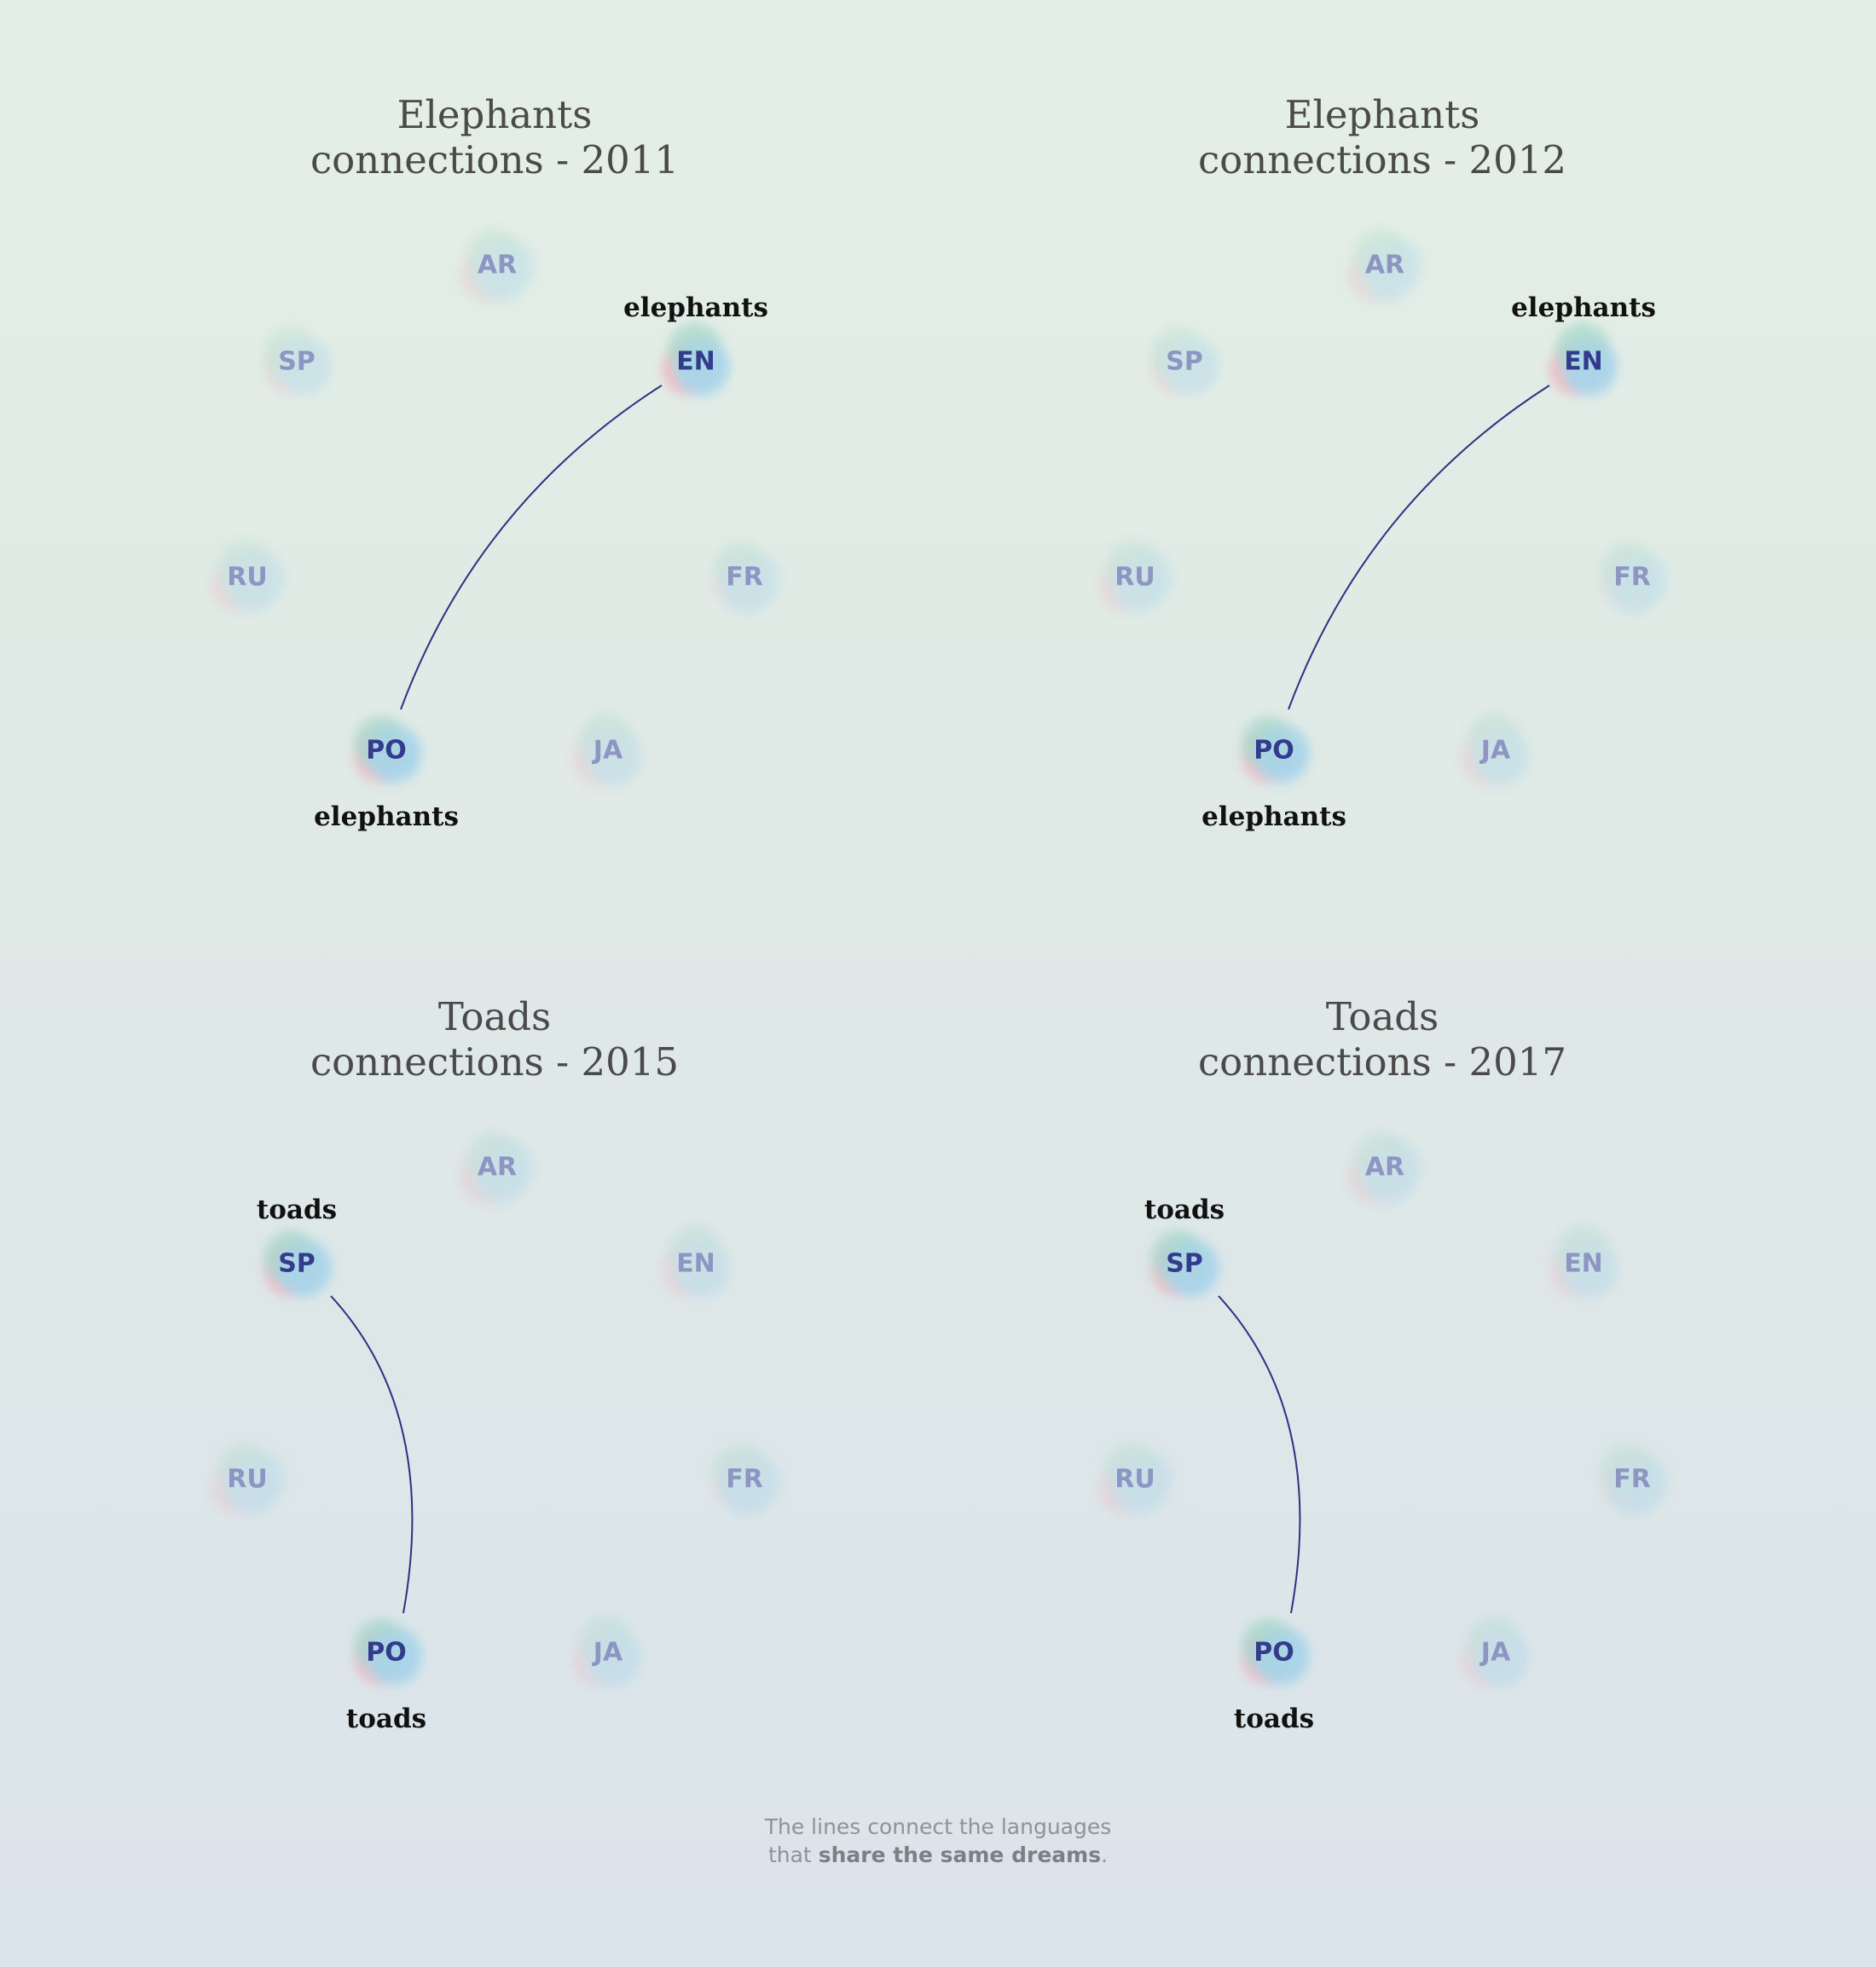  What do you see at coordinates (1382, 159) in the screenshot?
I see `panel-title-line2: connections - 2012` at bounding box center [1382, 159].